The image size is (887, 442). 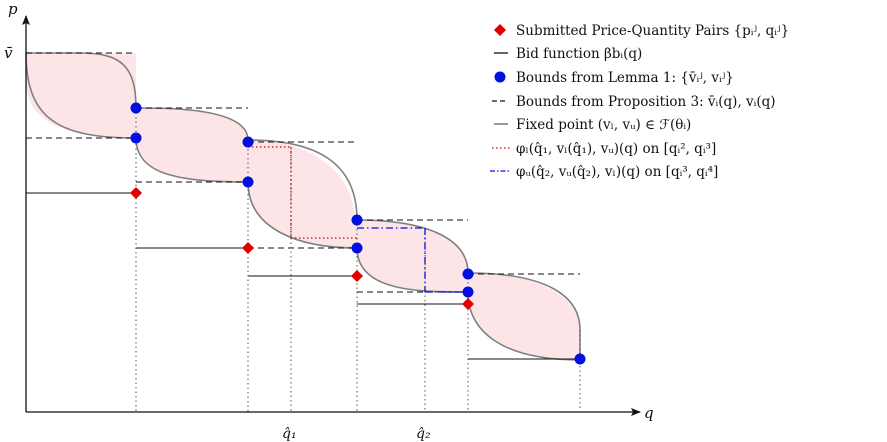 I want to click on legend-phi-u: φᵤ(q̂₂, vᵤ(q̂₂), vₗ)(q) on [qᵢ³, qᵢ⁴], so click(x=617, y=172).